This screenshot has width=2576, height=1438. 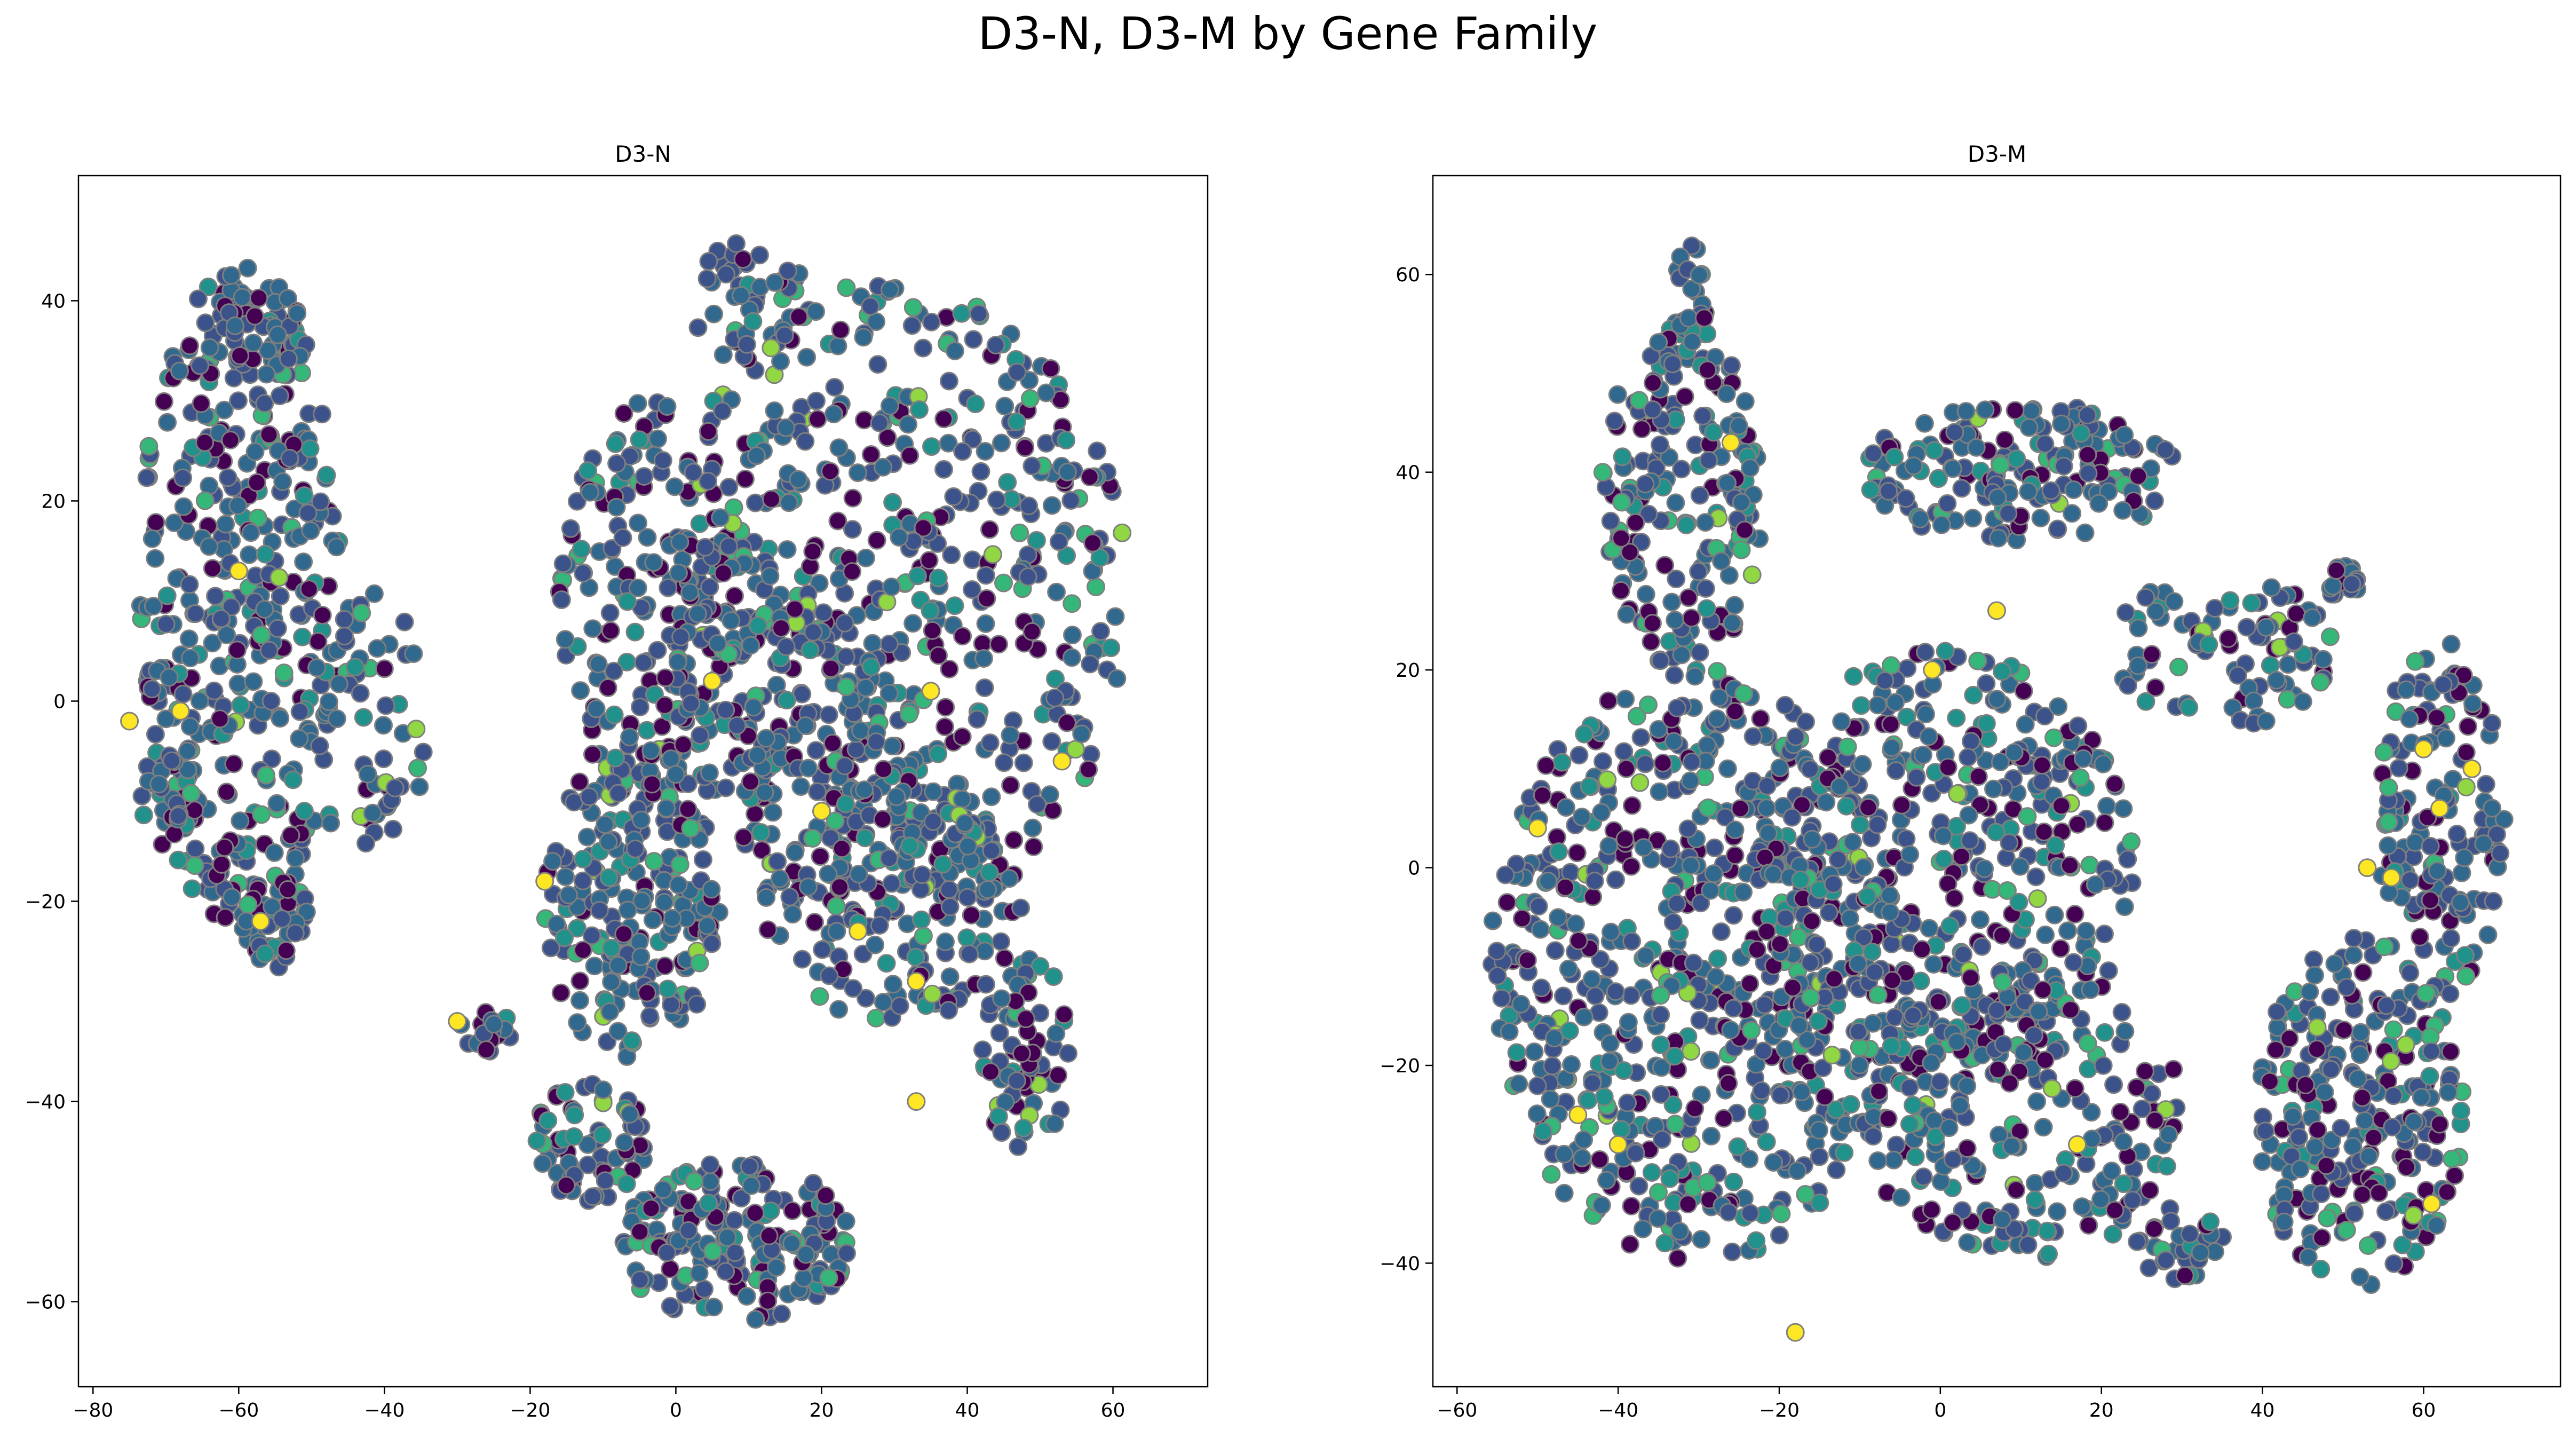 What do you see at coordinates (2468, 726) in the screenshot?
I see `scatter-point-1933` at bounding box center [2468, 726].